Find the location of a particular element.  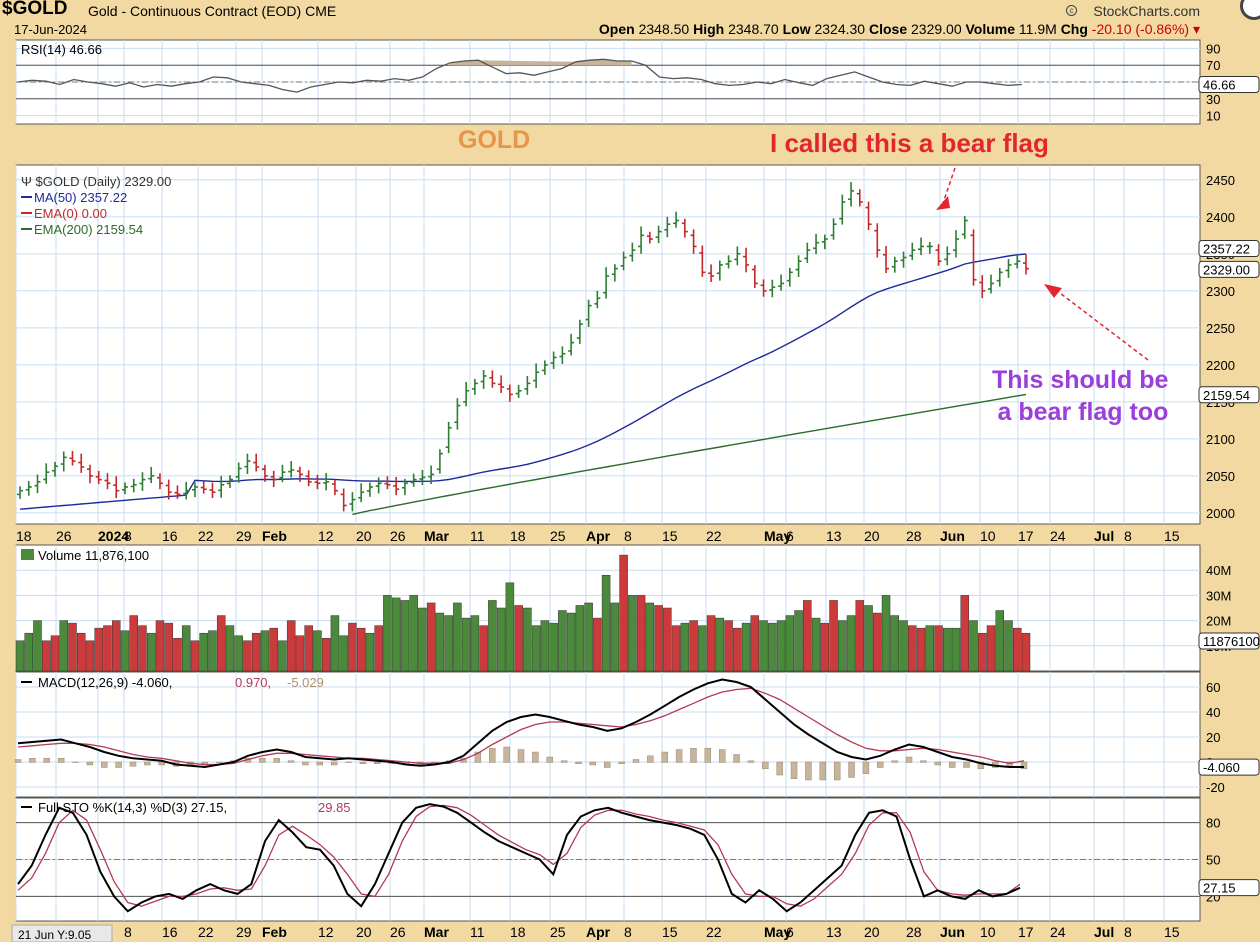

arrow-bear-flag-too is located at coordinates (1102, 325).